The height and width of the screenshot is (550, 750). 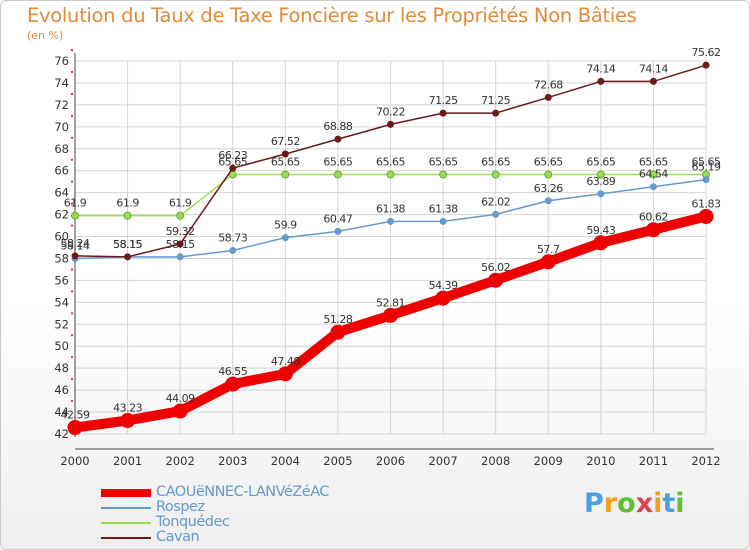 What do you see at coordinates (706, 52) in the screenshot?
I see `data-label: 75.62` at bounding box center [706, 52].